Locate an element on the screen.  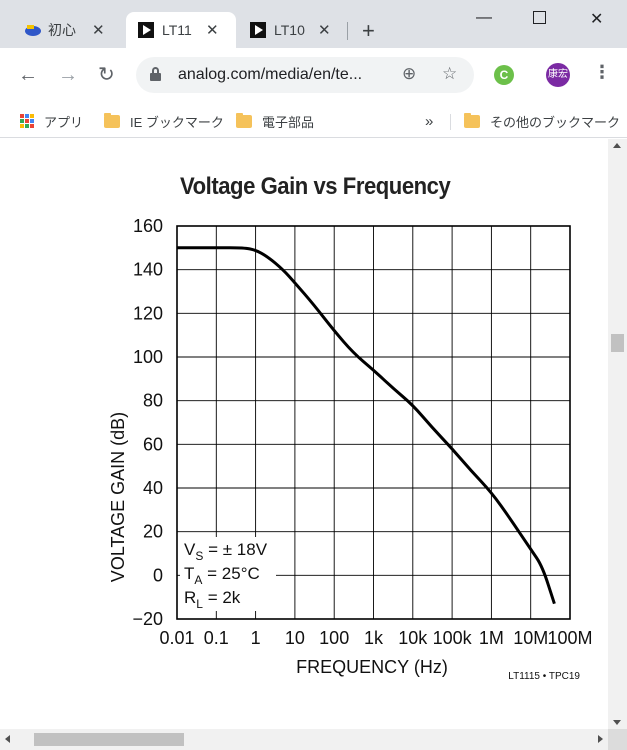
bookmark-parts: 電子部品 is located at coordinates (275, 121).